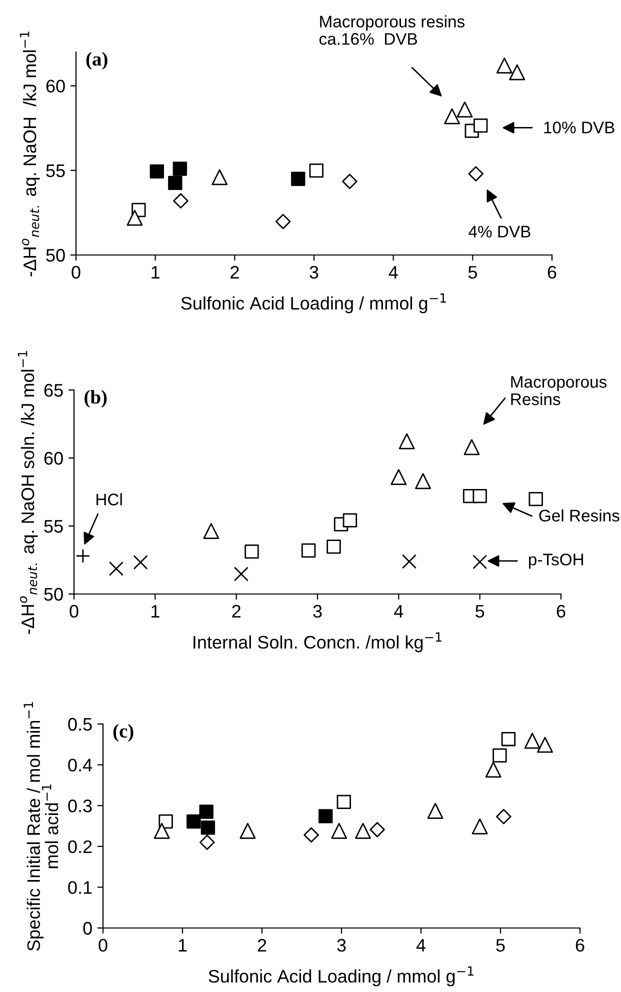 Image resolution: width=621 pixels, height=992 pixels. What do you see at coordinates (579, 515) in the screenshot?
I see `annotation: Gel Resins` at bounding box center [579, 515].